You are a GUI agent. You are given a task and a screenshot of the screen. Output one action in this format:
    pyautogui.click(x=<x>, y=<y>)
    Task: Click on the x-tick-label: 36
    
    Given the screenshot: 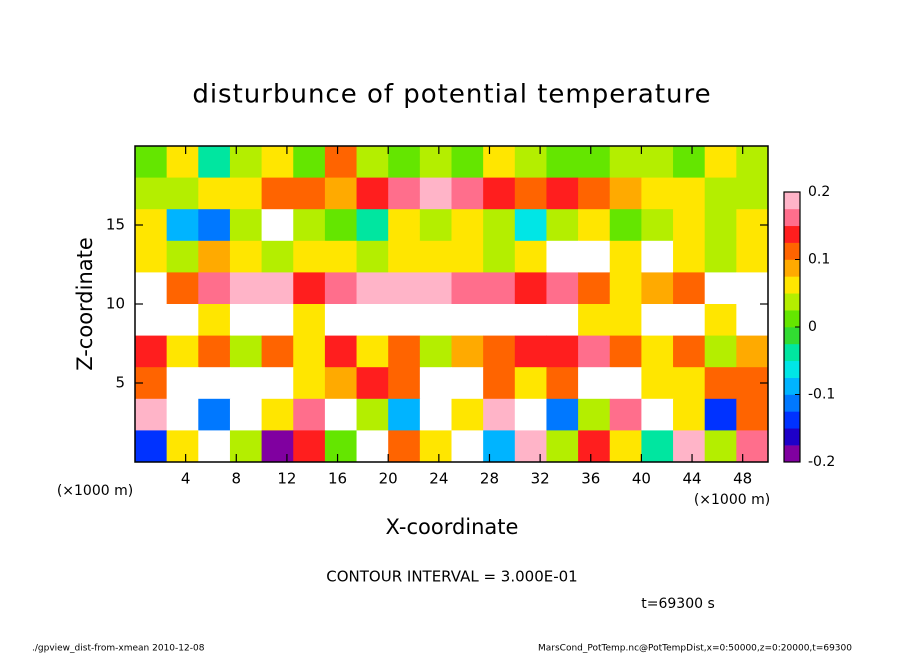 What is the action you would take?
    pyautogui.click(x=590, y=479)
    